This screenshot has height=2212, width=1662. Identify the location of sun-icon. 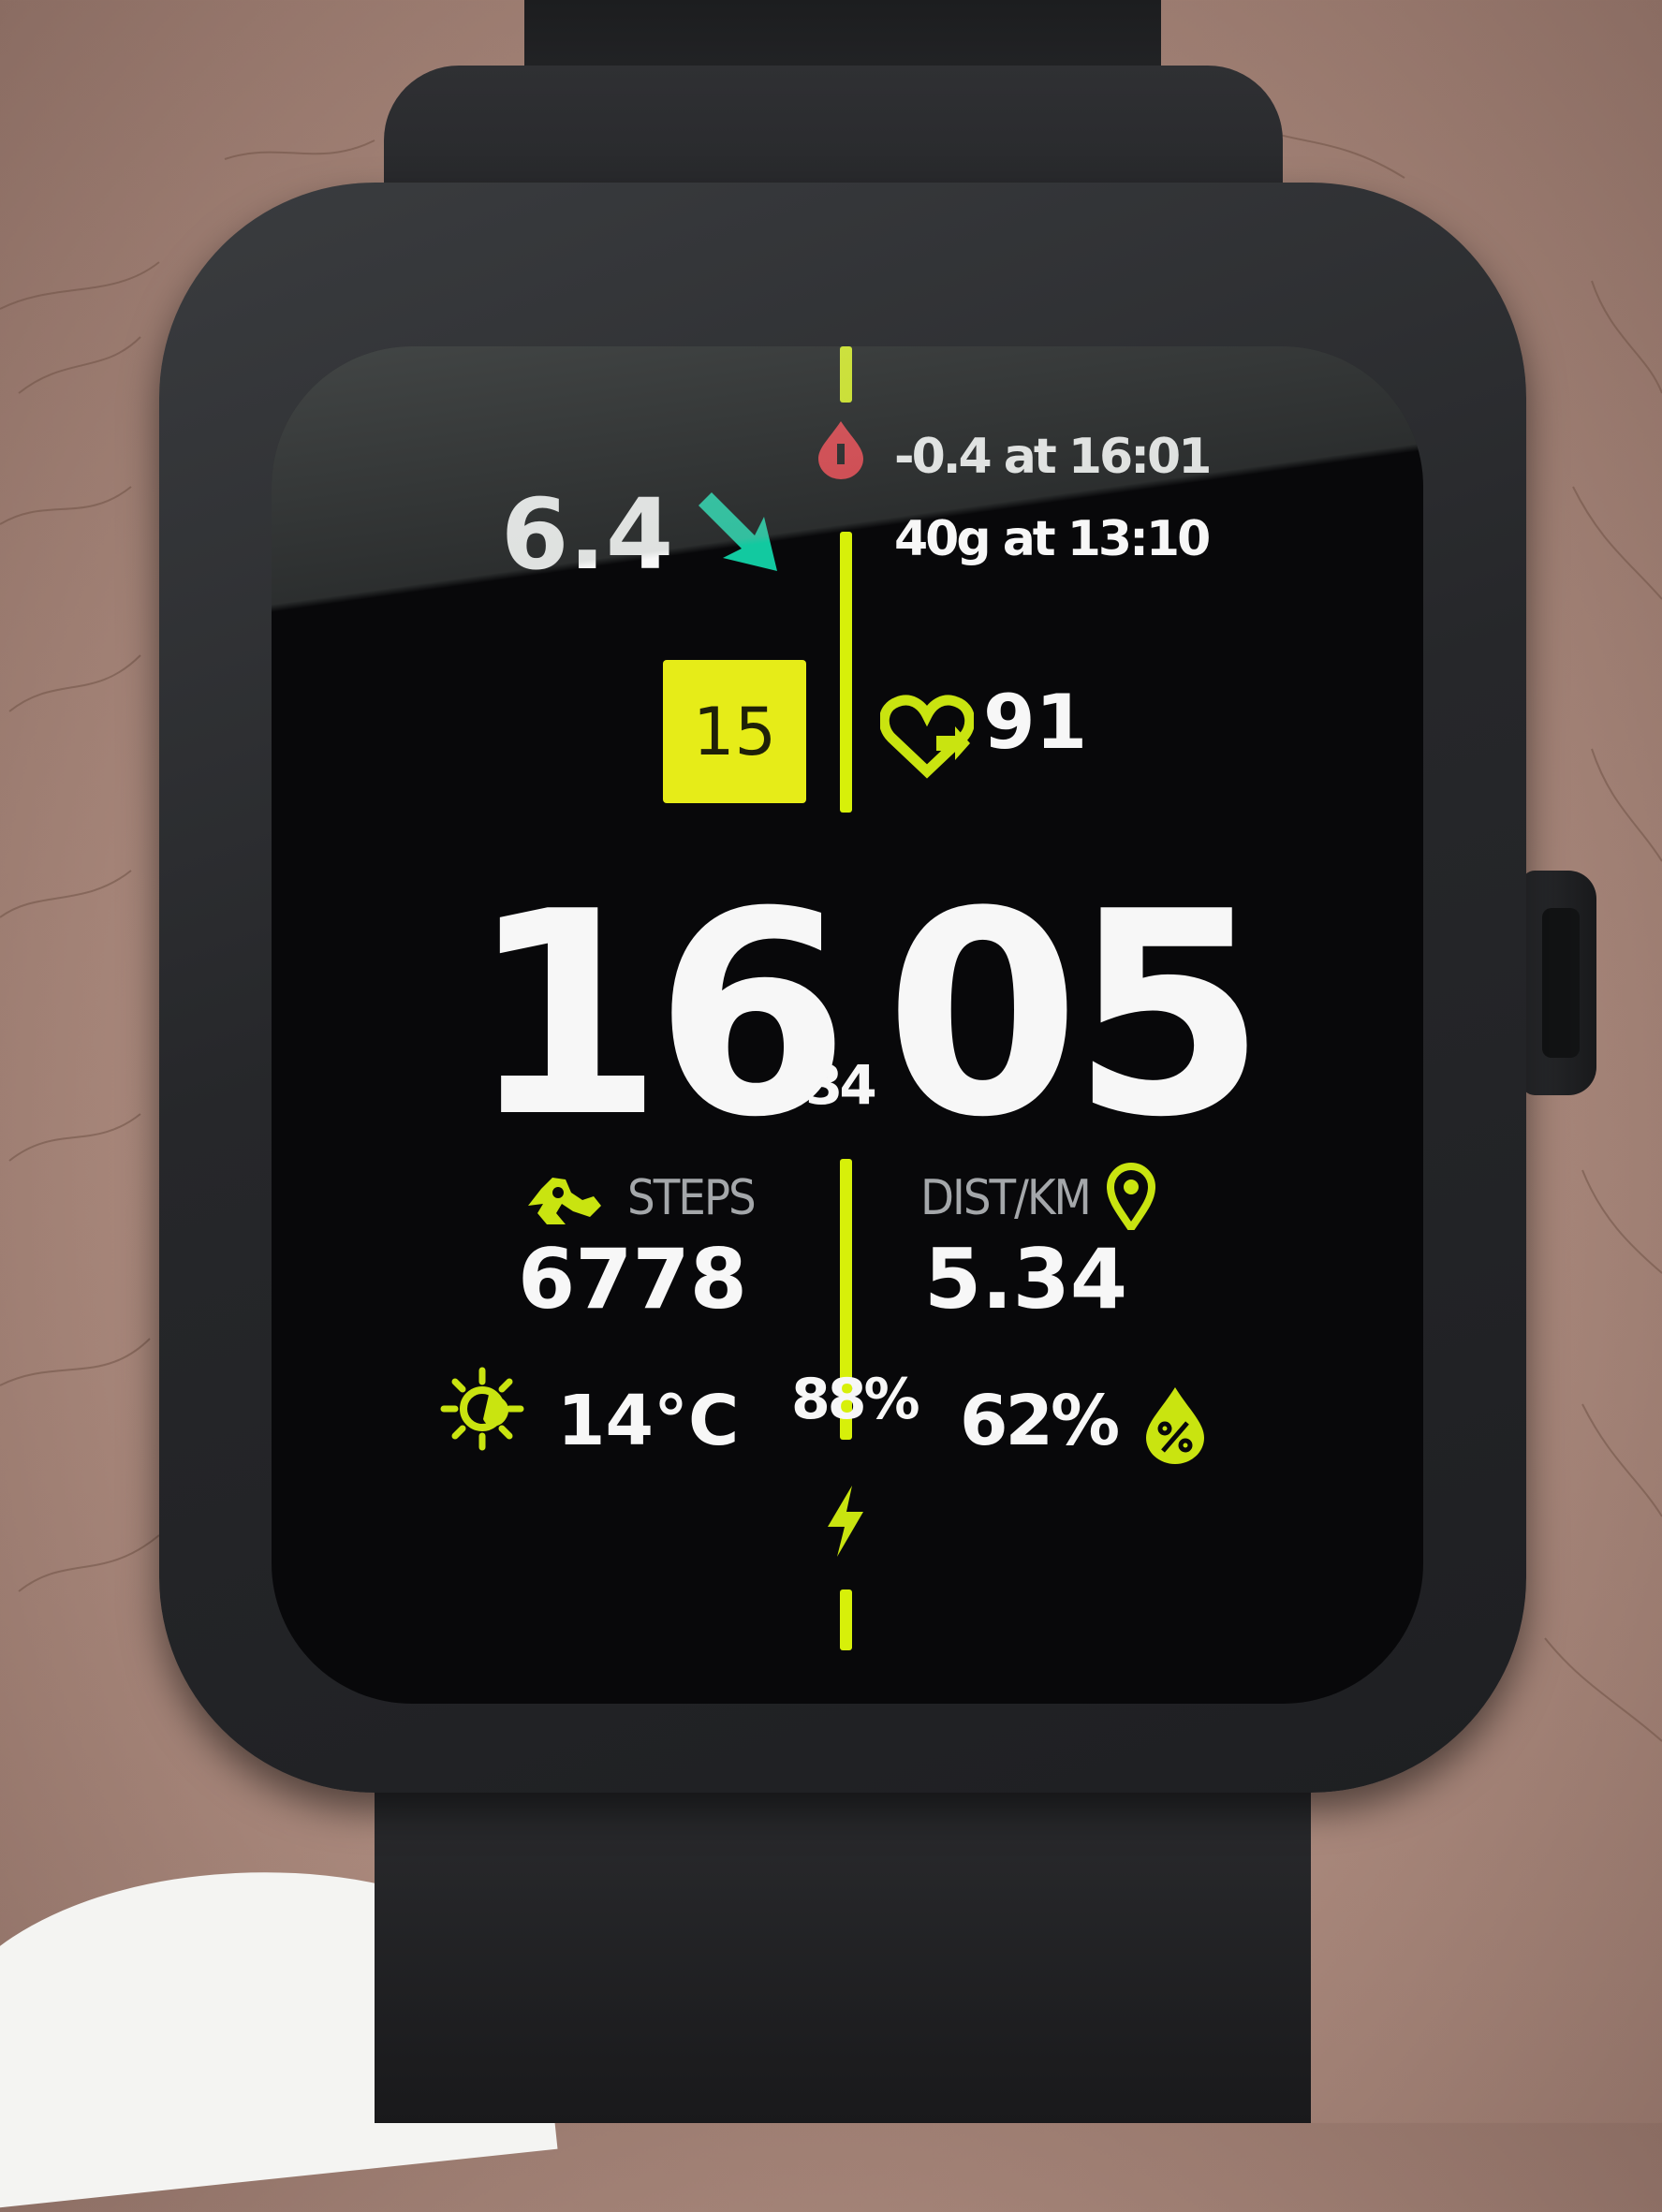
(482, 1409).